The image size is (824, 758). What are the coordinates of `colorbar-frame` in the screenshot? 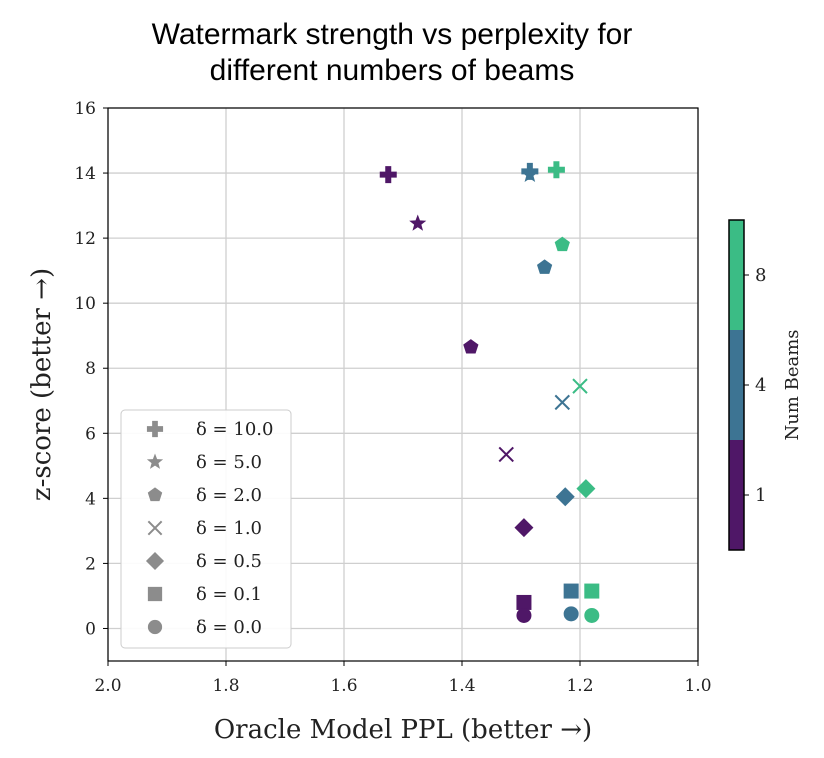 It's located at (736, 385).